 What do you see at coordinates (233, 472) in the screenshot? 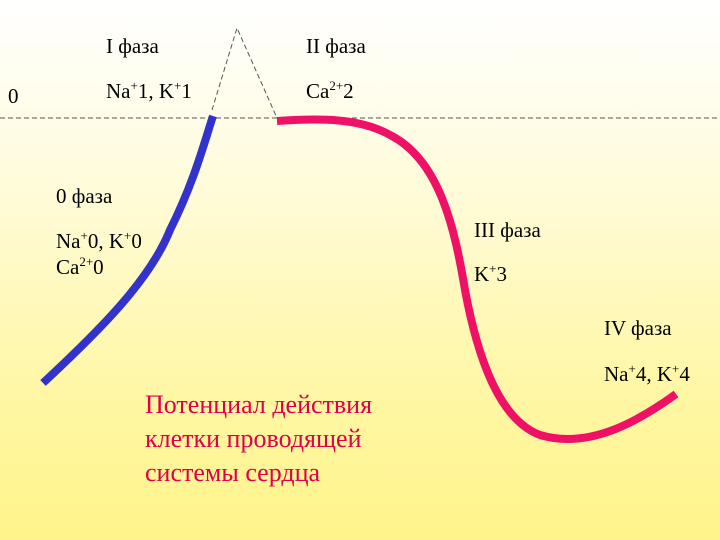
I see `caption-line-3: системы сердца` at bounding box center [233, 472].